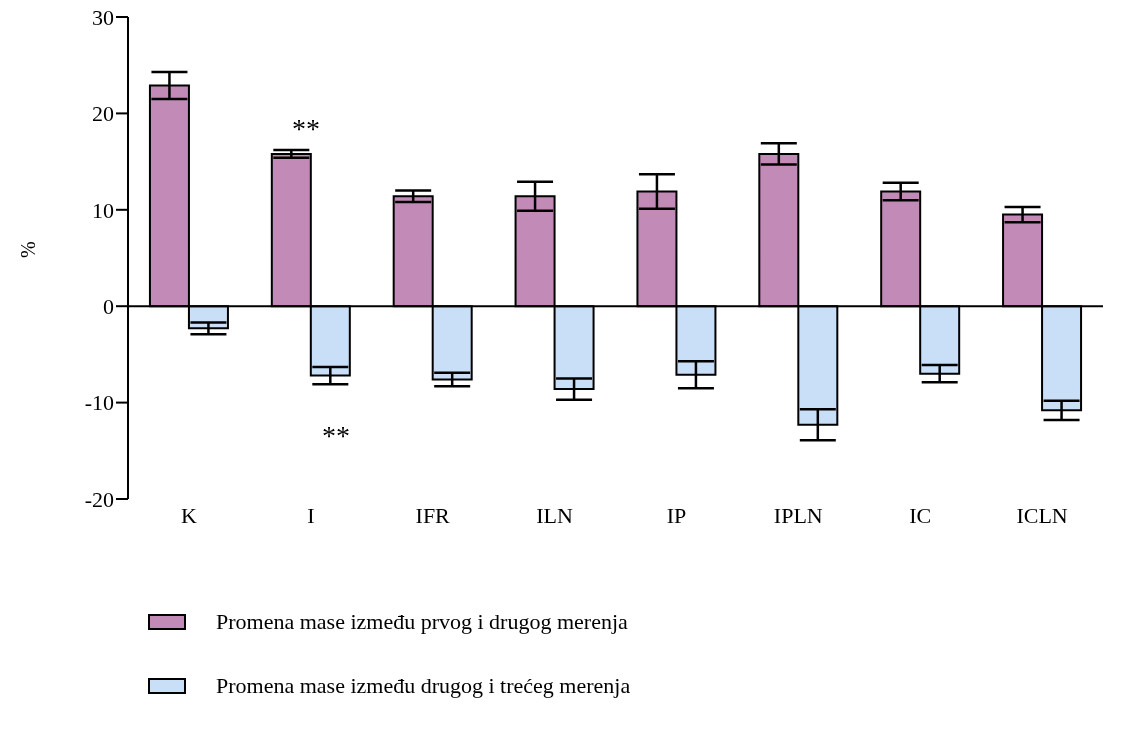  Describe the element at coordinates (103, 114) in the screenshot. I see `y-tick-label: 20` at that location.